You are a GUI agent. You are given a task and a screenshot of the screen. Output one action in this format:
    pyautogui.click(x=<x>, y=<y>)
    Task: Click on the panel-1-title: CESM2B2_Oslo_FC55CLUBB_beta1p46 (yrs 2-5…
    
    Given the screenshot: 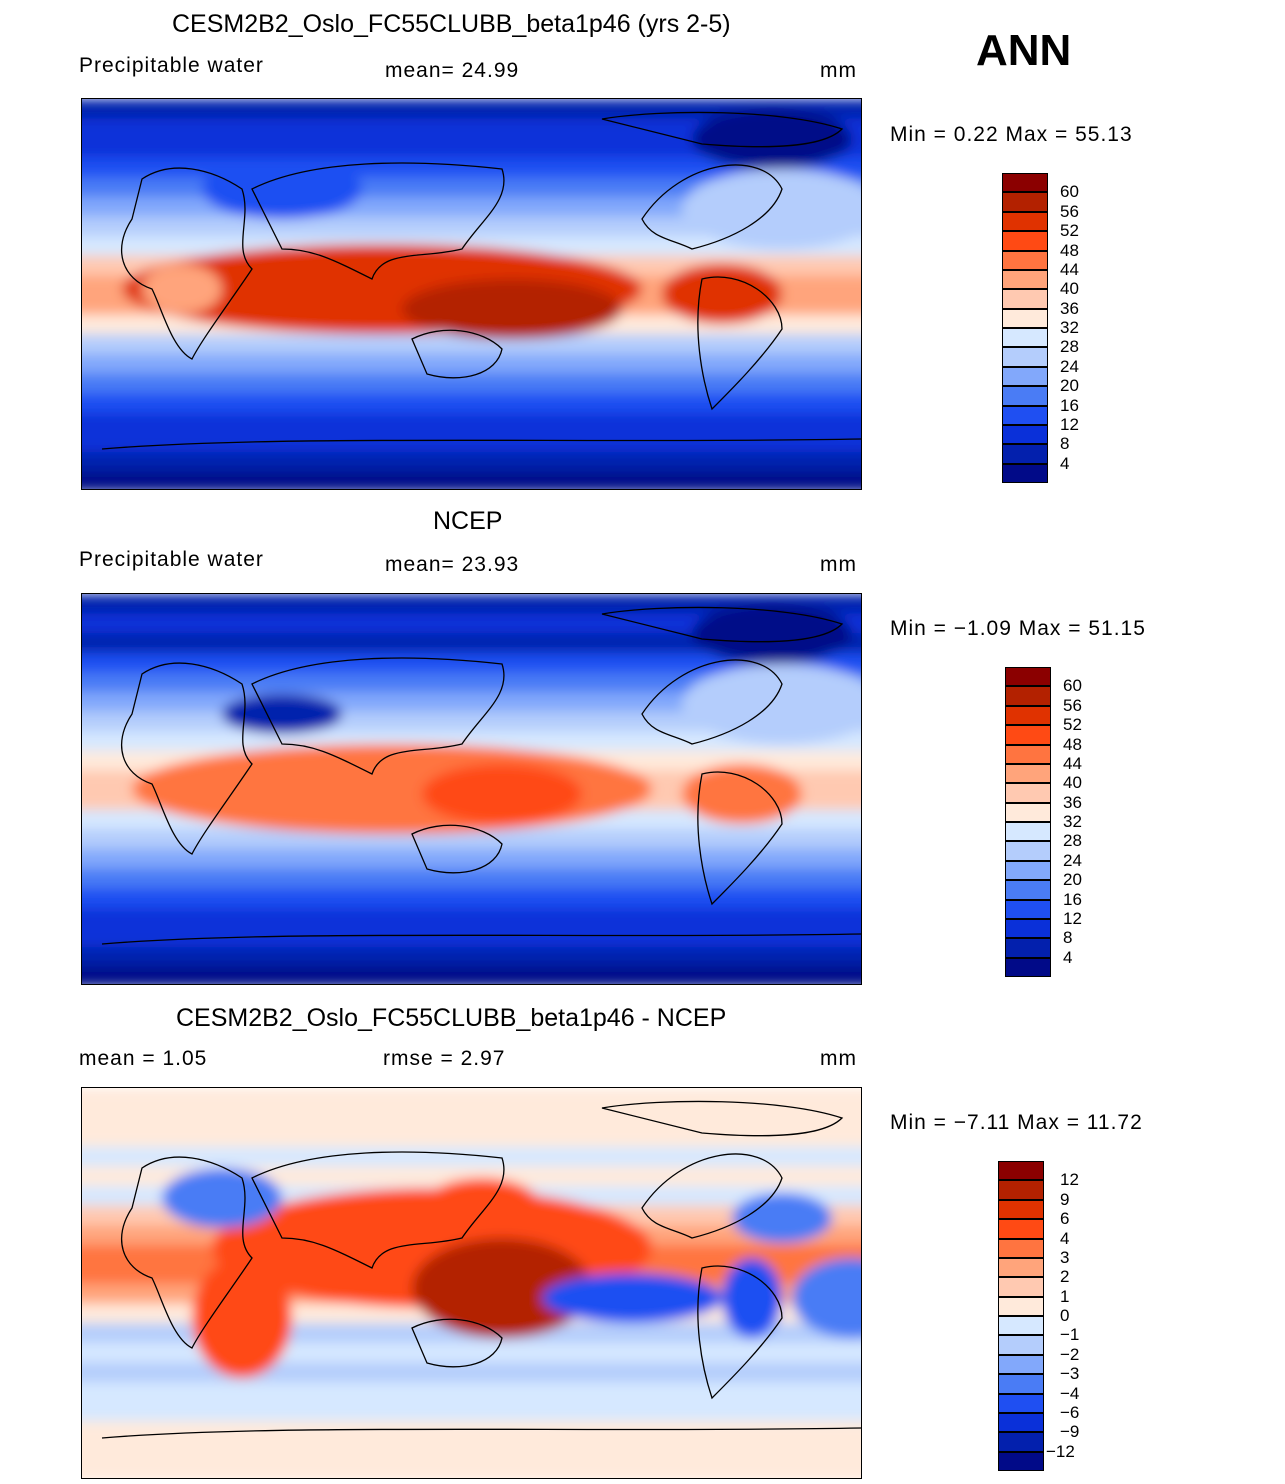 What is the action you would take?
    pyautogui.click(x=451, y=24)
    